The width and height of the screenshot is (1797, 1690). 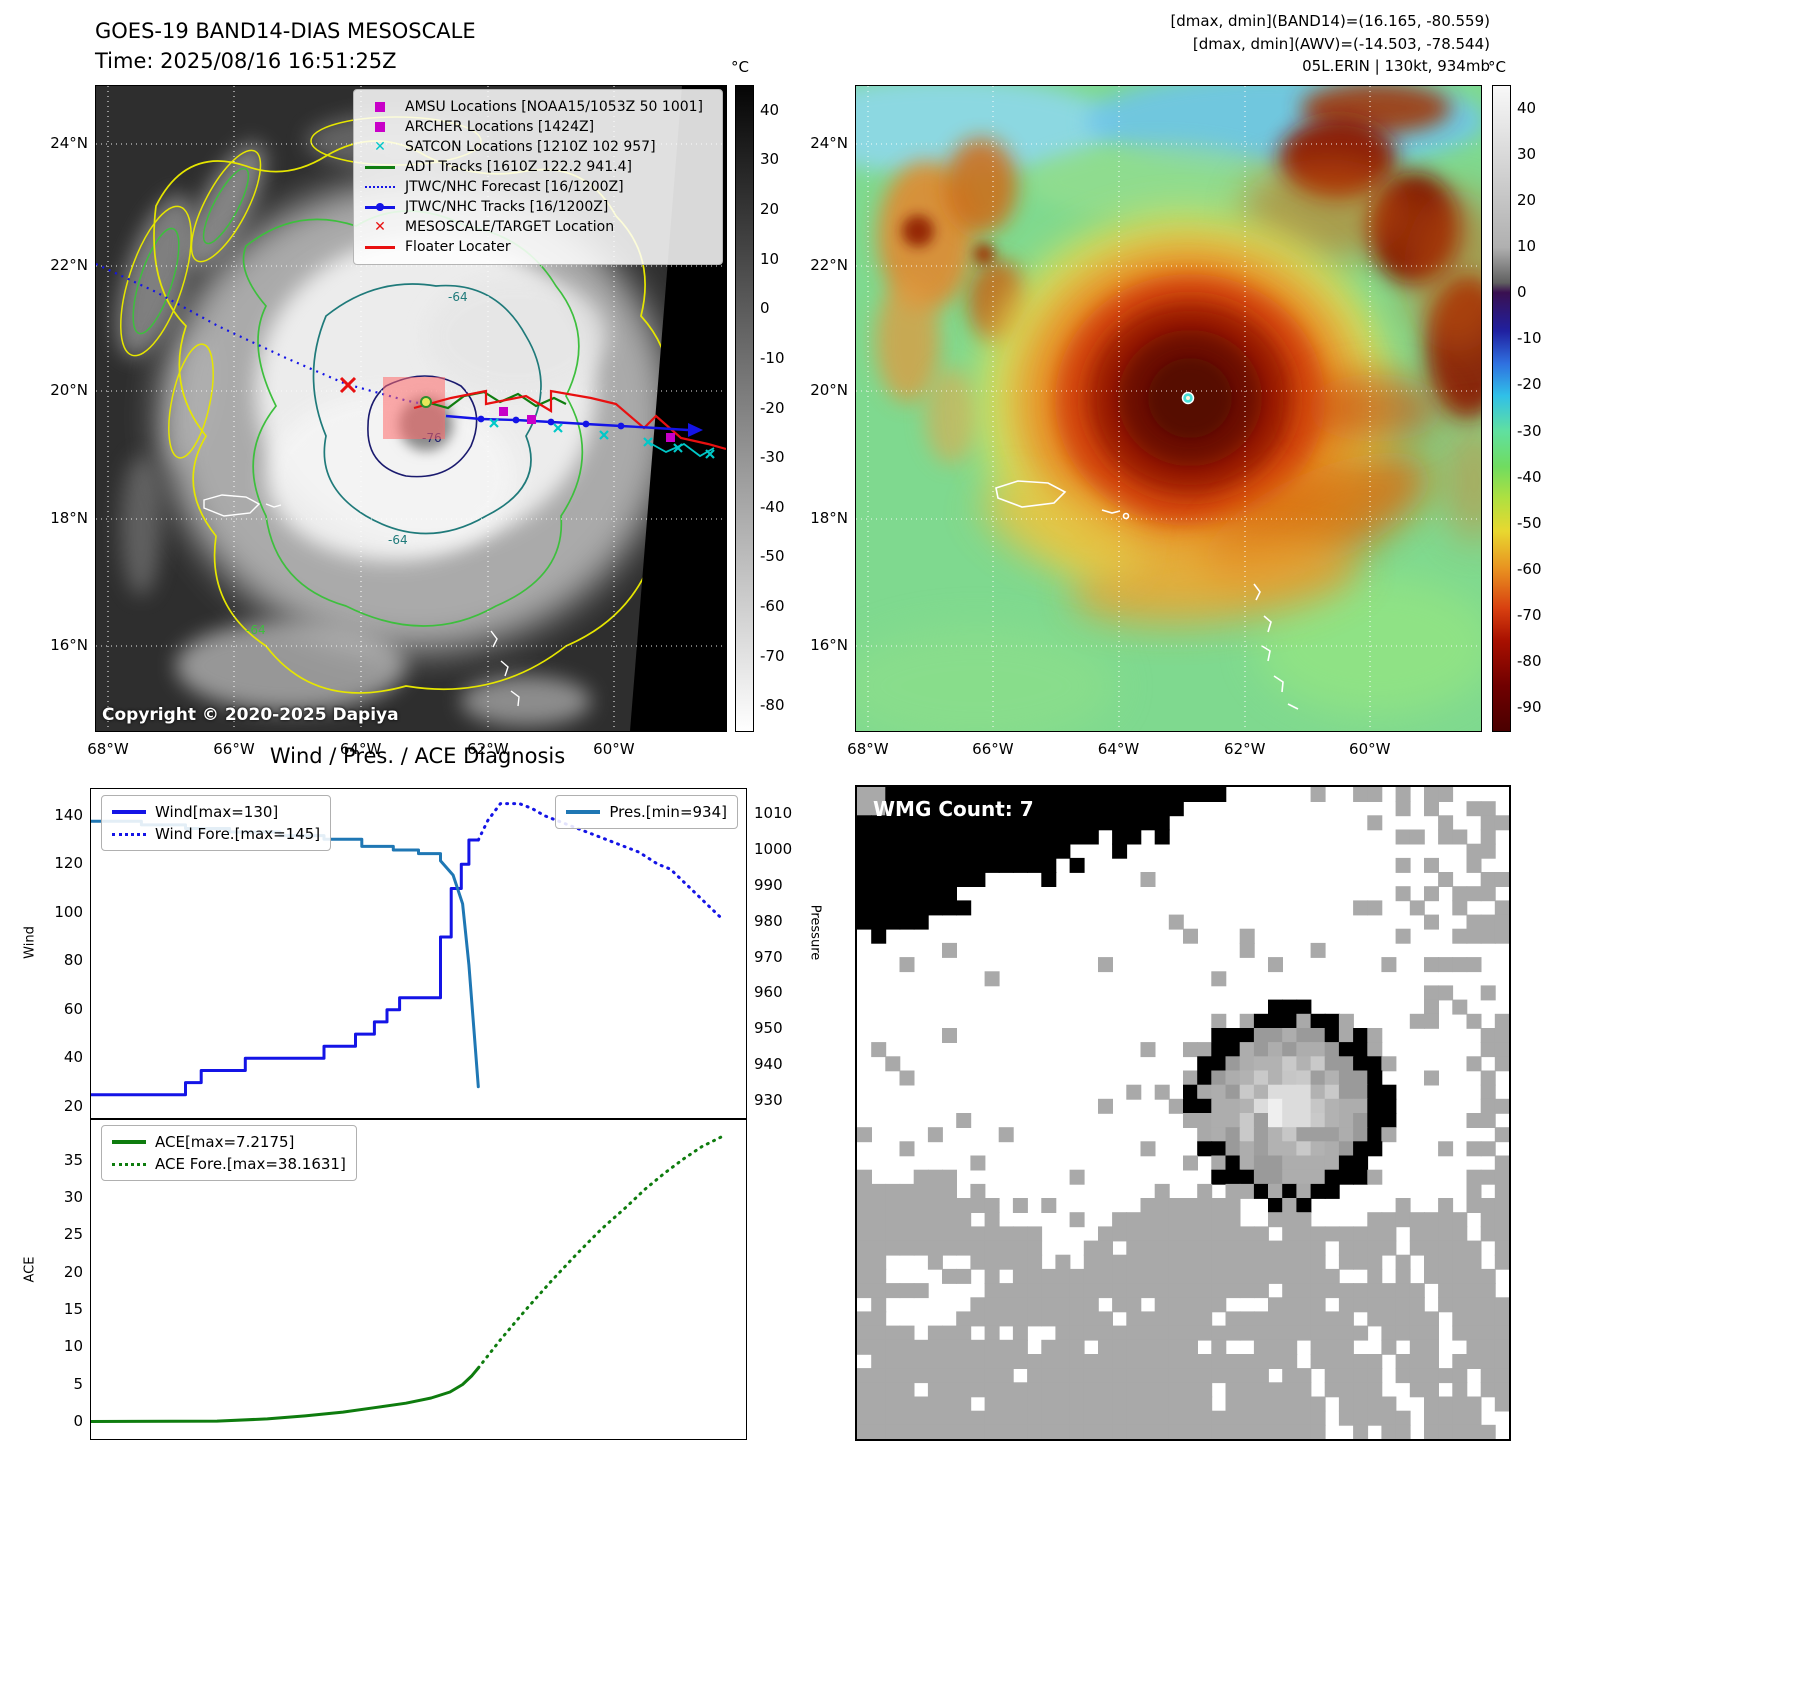 I want to click on legend-item-floater: Floater Locater, so click(x=538, y=247).